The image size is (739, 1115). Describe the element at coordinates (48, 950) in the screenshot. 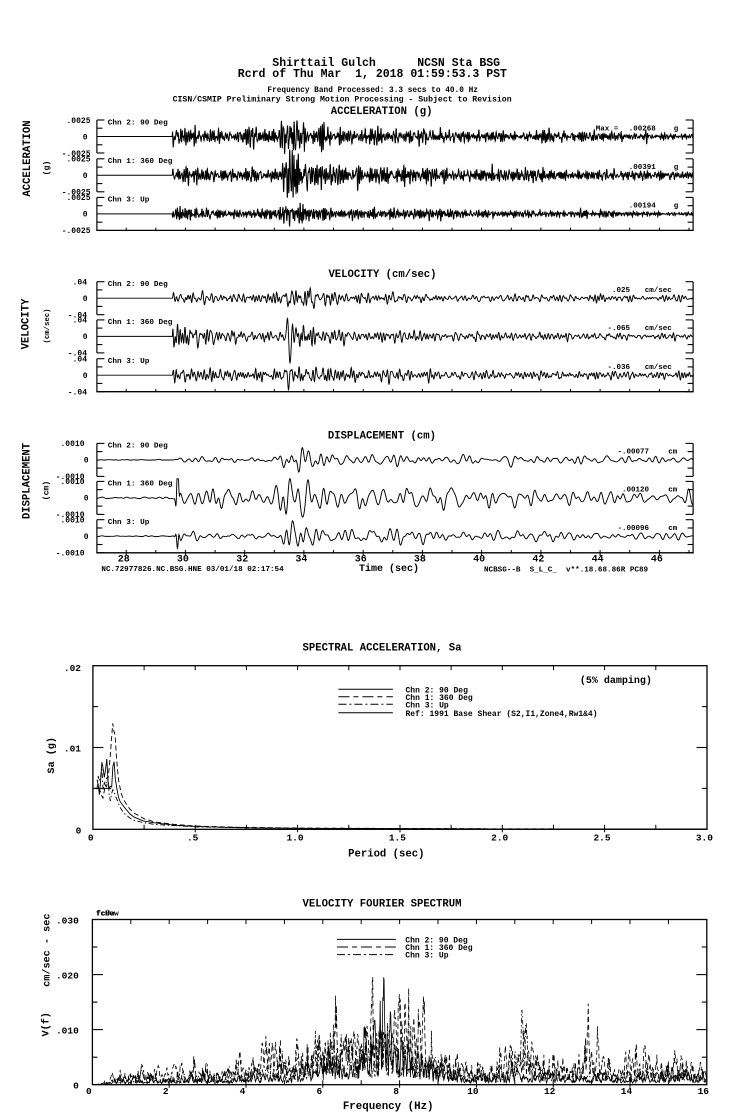

I see `svg-text: cm/sec - sec` at that location.